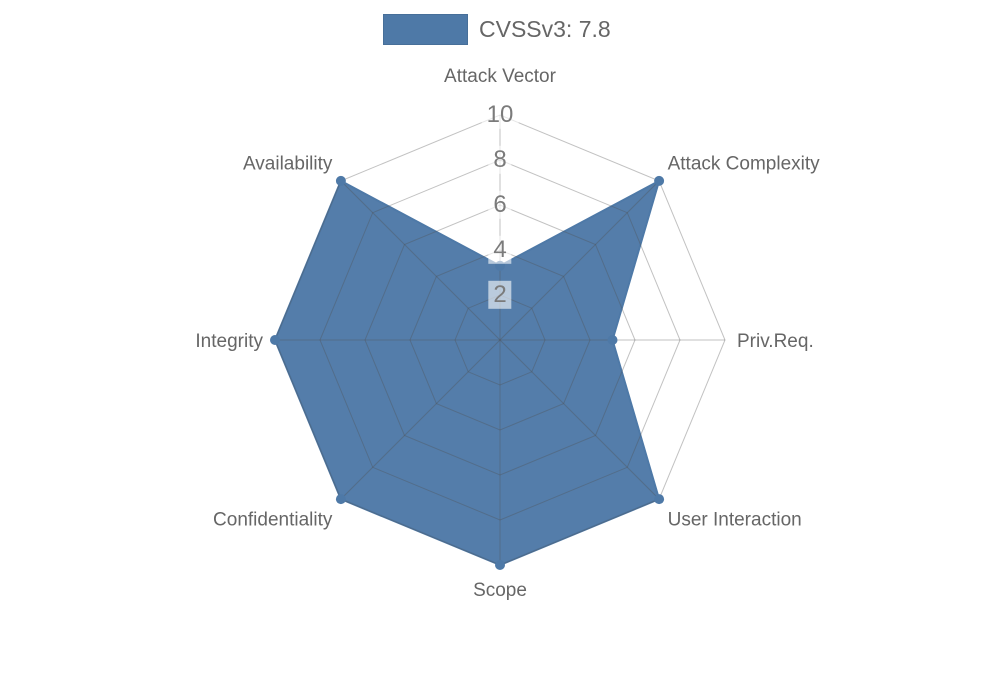 This screenshot has height=700, width=1000. Describe the element at coordinates (229, 341) in the screenshot. I see `axis-label-integrity: Integrity` at that location.